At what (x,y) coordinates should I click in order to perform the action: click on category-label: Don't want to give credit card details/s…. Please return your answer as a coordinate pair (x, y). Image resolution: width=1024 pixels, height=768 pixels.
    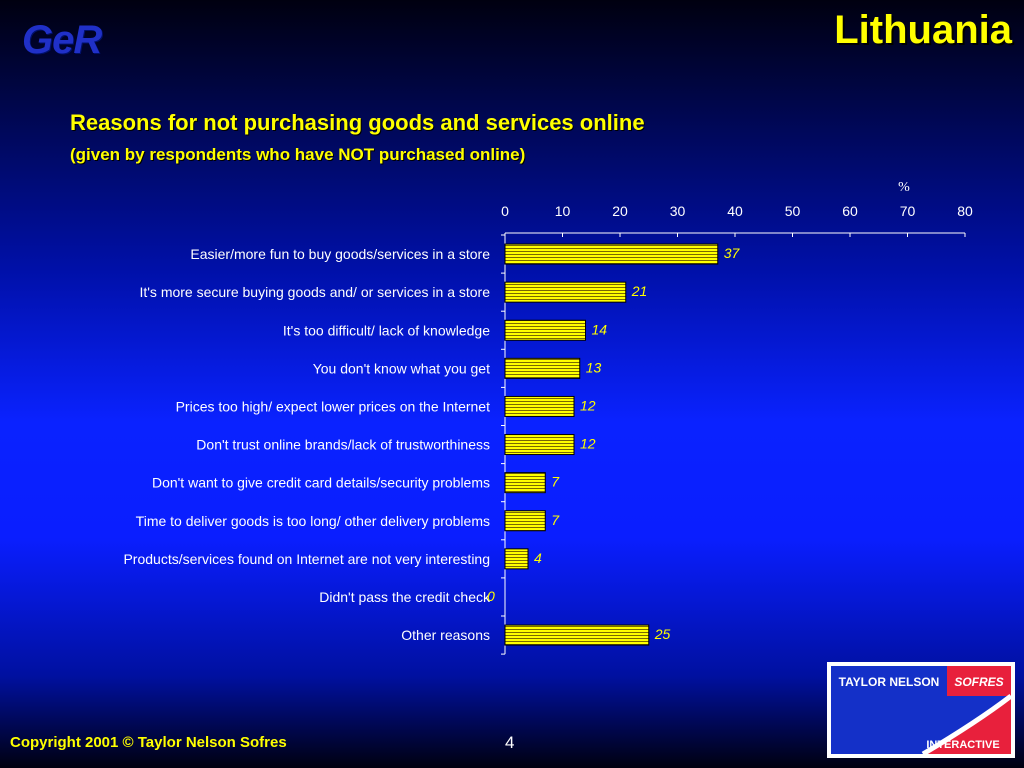
    Looking at the image, I should click on (321, 483).